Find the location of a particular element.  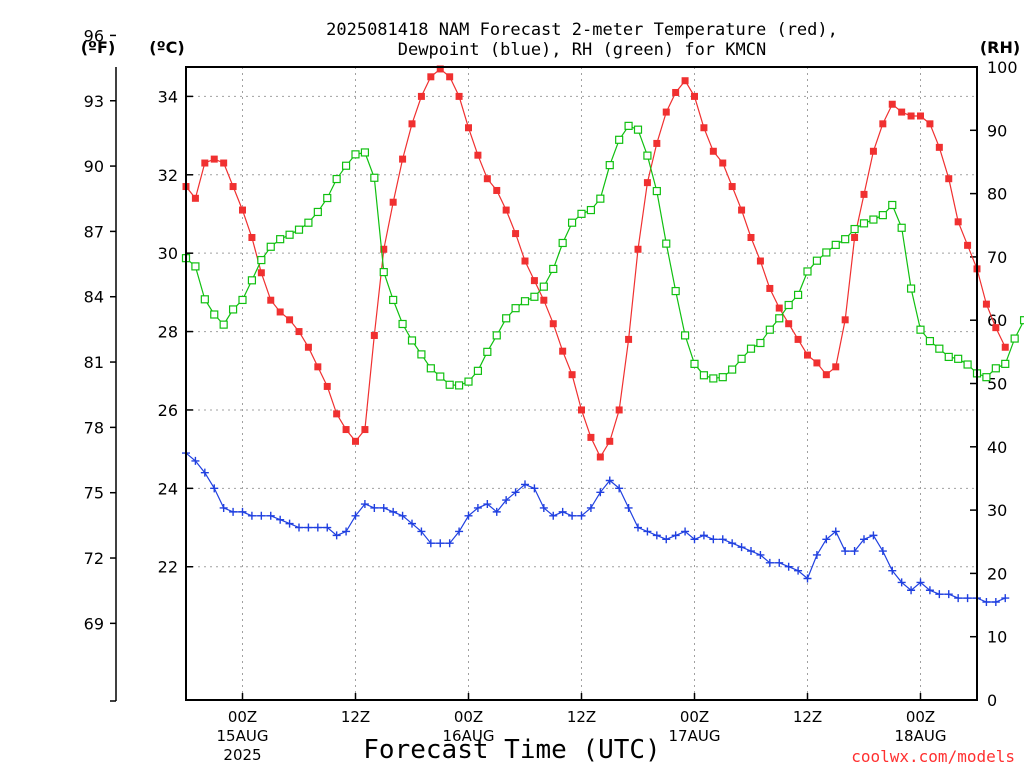

time-tick-label: 00Z is located at coordinates (920, 717).